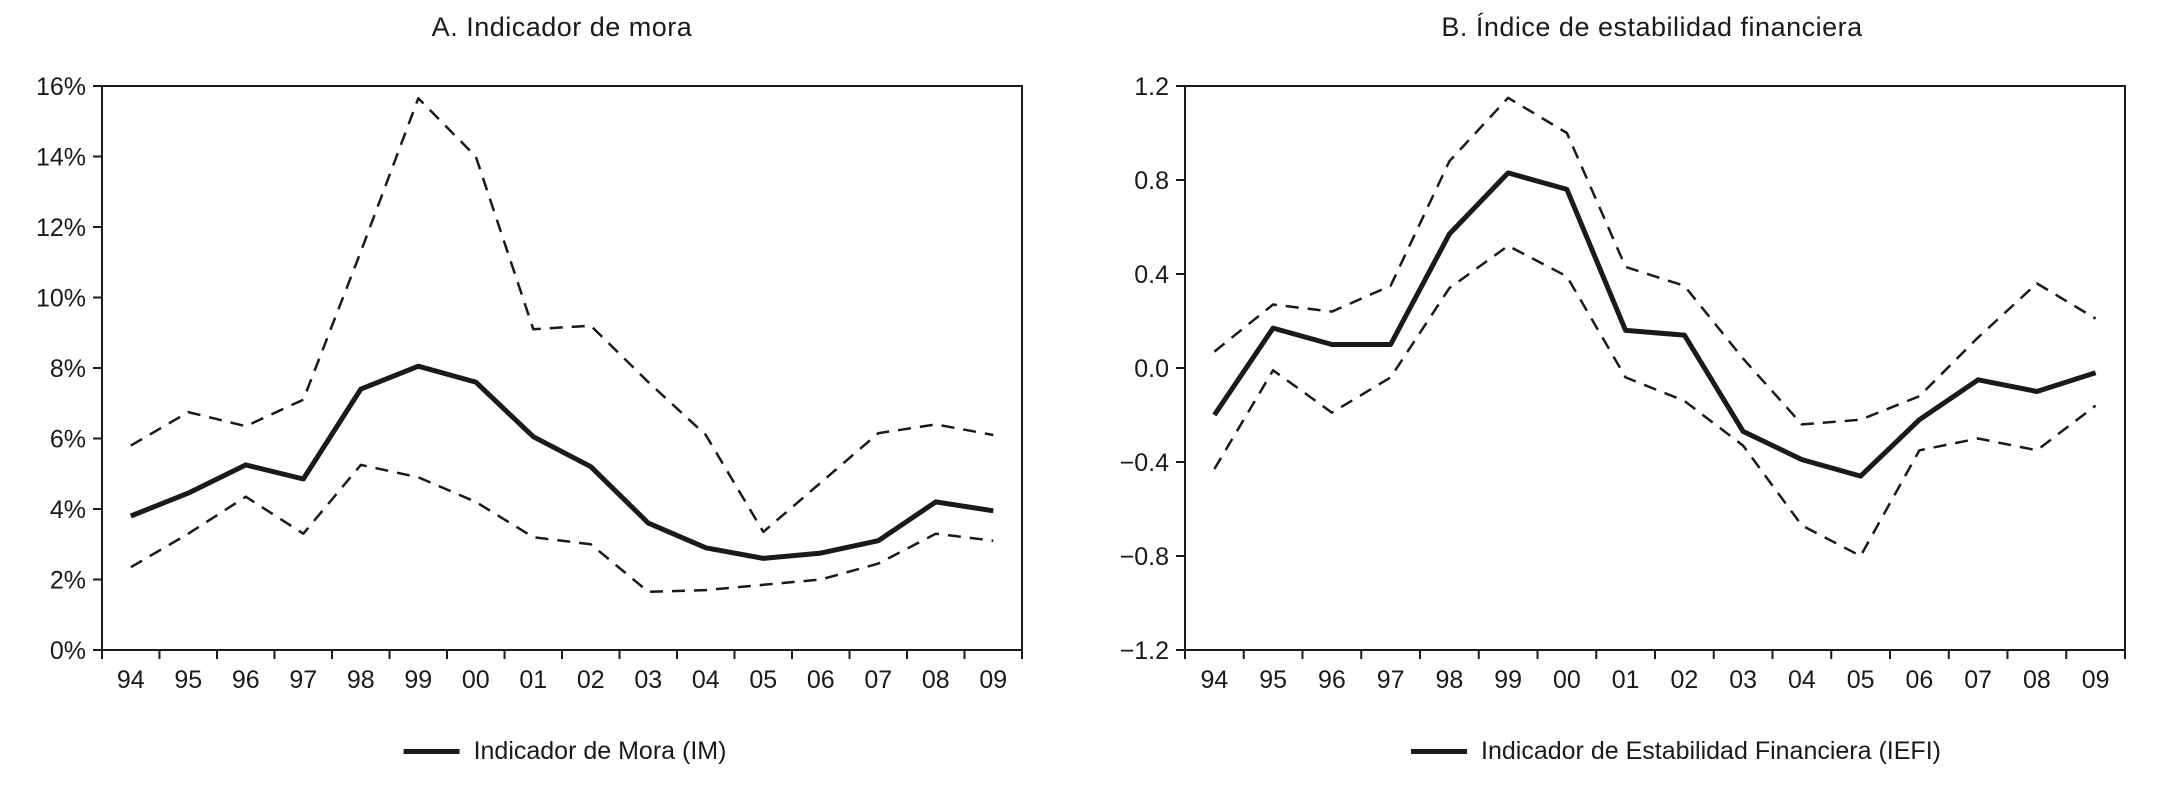 The height and width of the screenshot is (787, 2158). Describe the element at coordinates (1332, 680) in the screenshot. I see `panel-b-x-tick-label: 96` at that location.